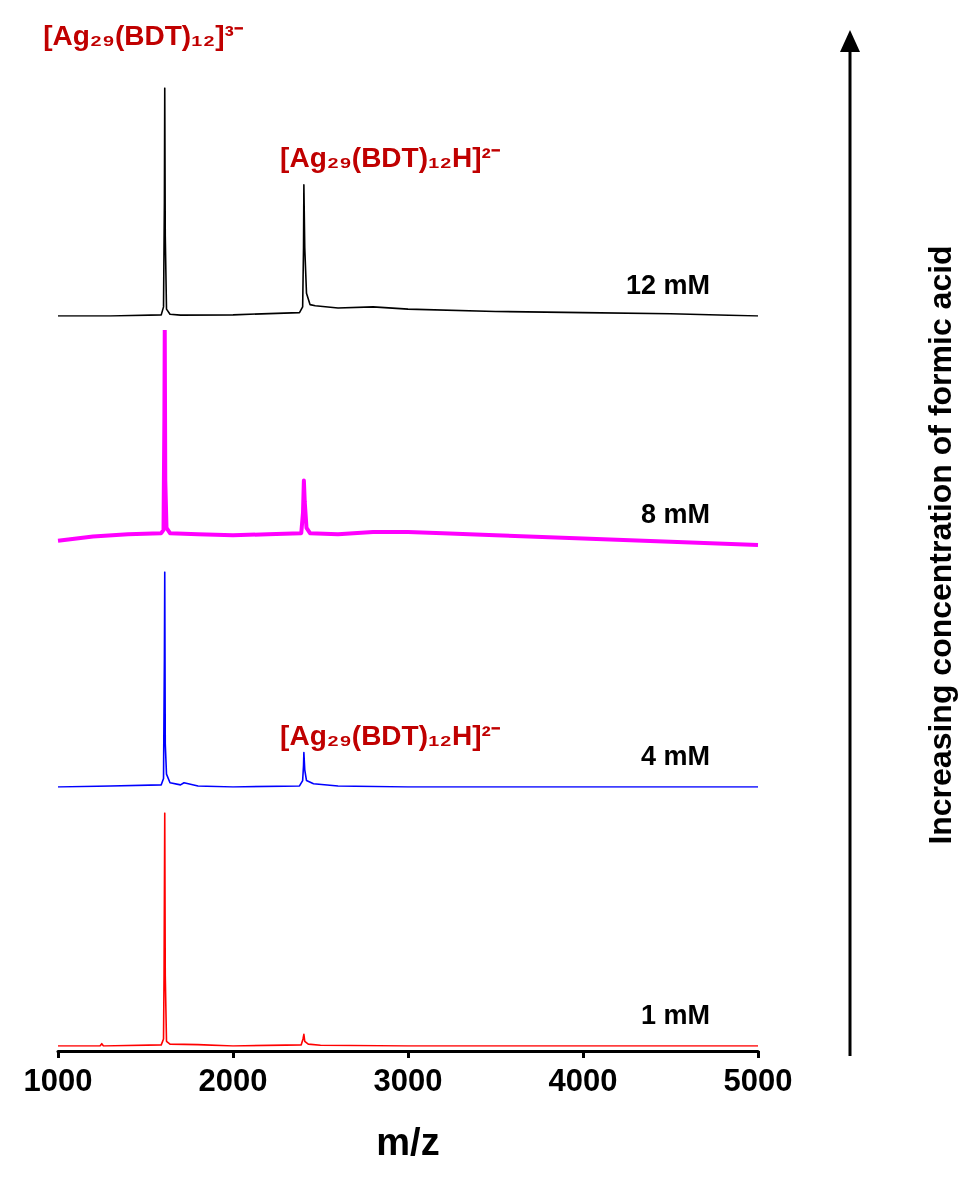 The image size is (966, 1197). I want to click on text: Increasing concentration of formic acid, so click(940, 545).